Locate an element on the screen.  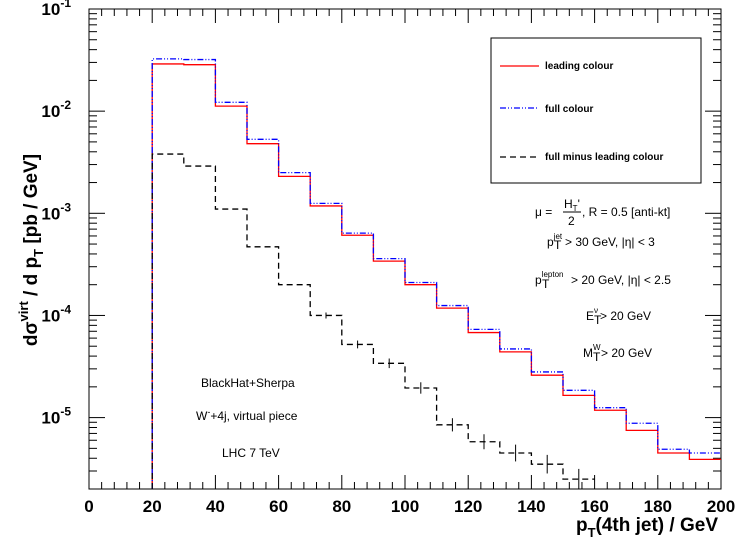
y-tick-label: 10⁻³ is located at coordinates (56, 211).